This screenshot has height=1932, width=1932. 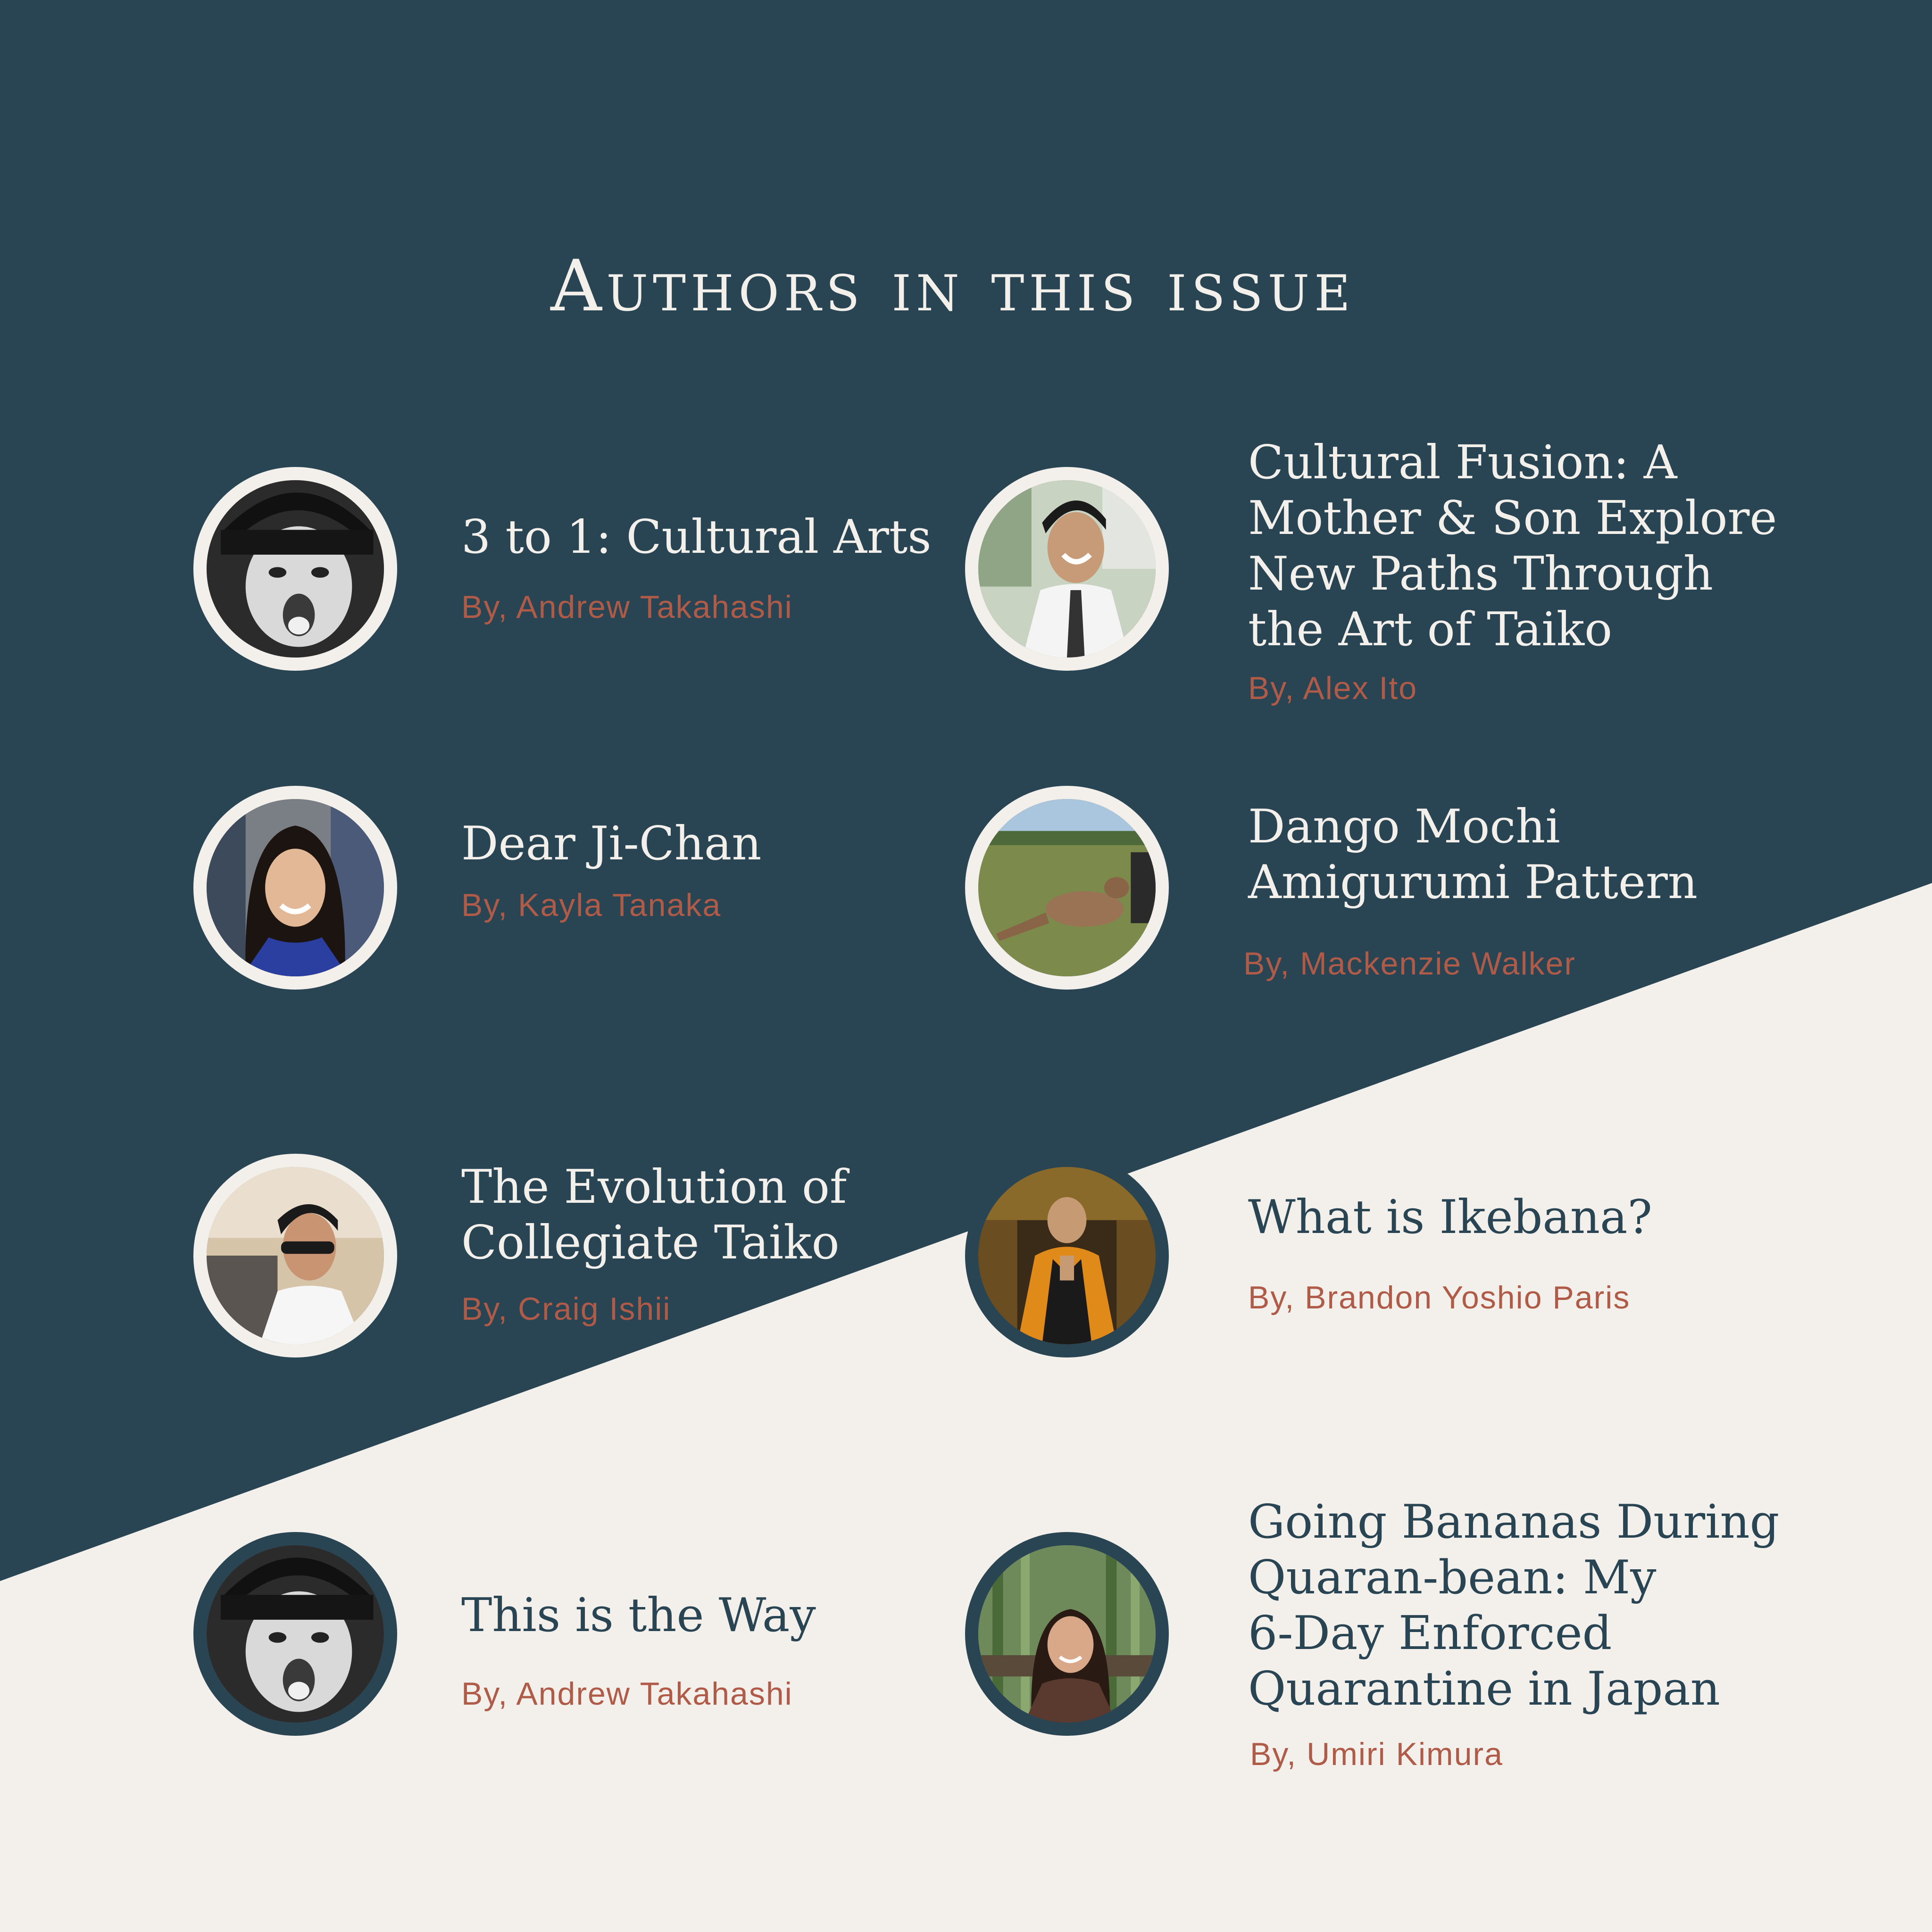 I want to click on article-title: 3 to 1: Cultural Arts, so click(x=697, y=537).